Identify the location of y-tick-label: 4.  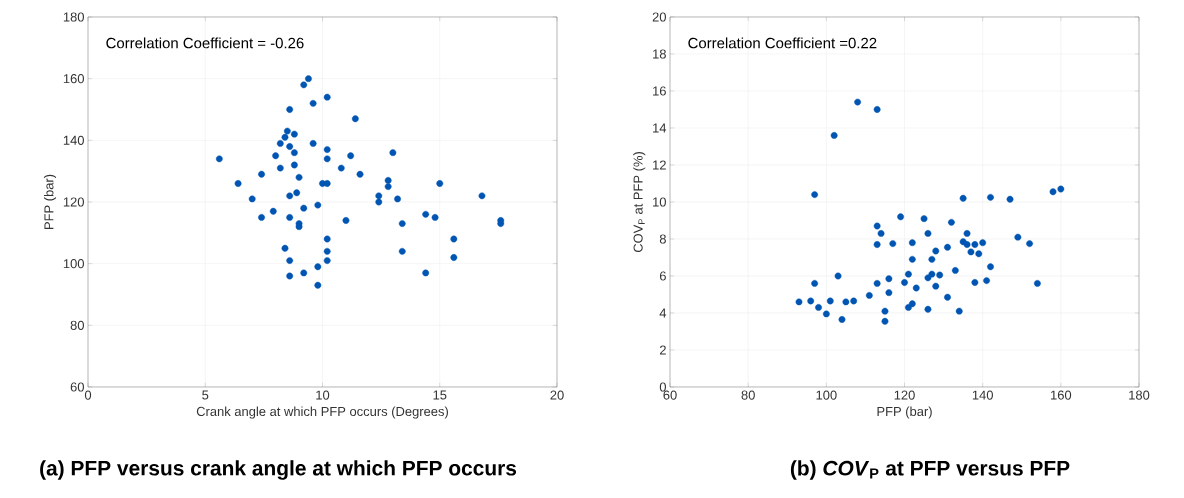
(663, 313).